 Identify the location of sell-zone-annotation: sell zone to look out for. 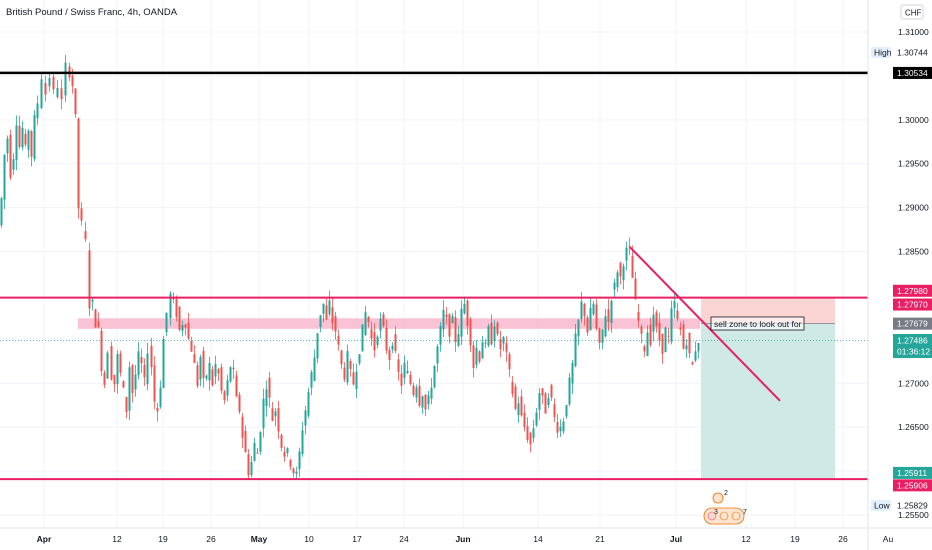
(757, 323).